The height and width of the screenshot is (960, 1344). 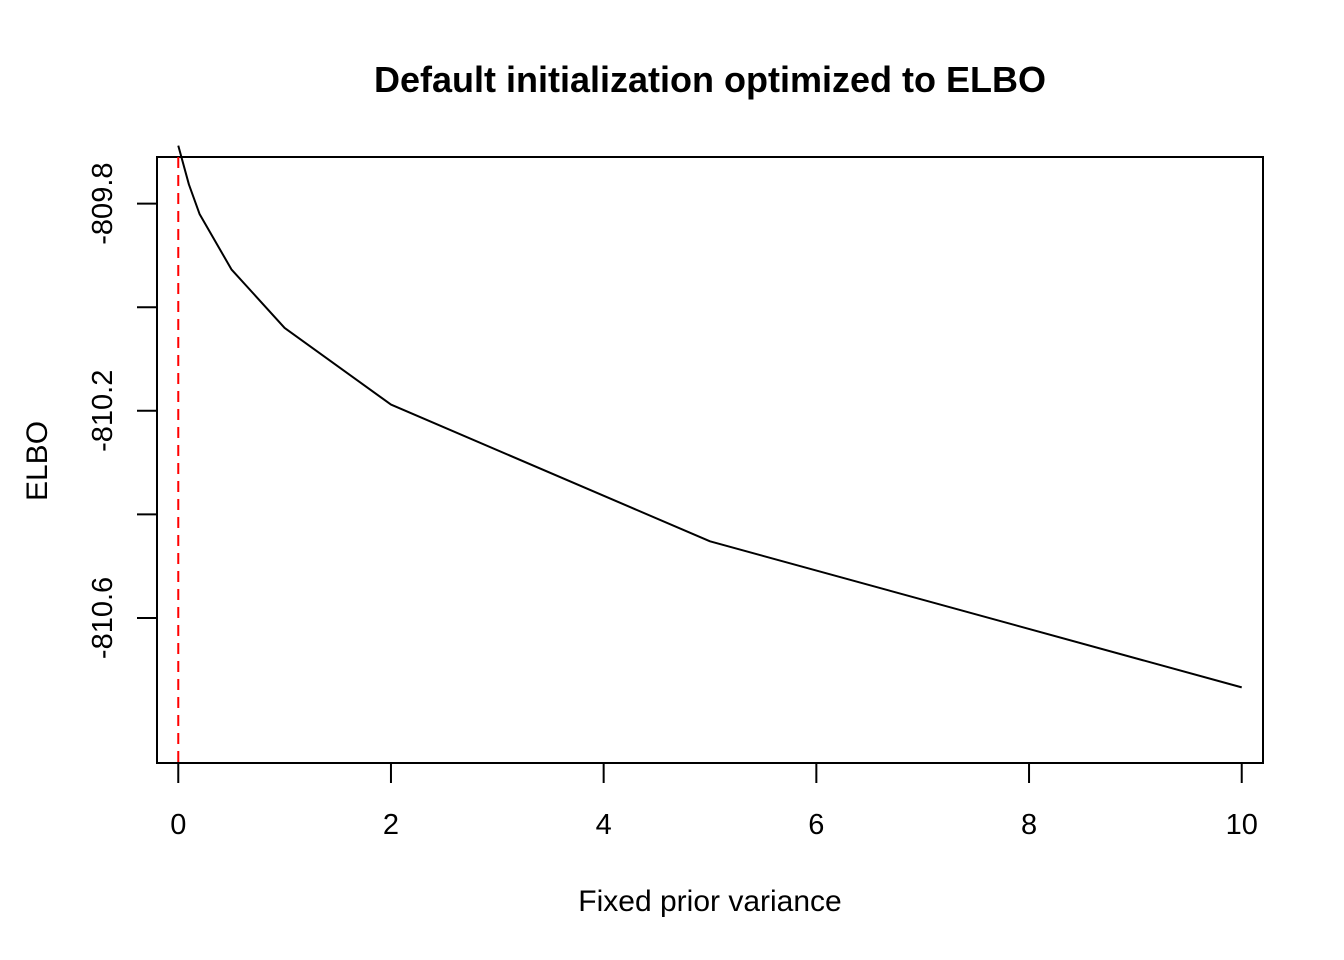 I want to click on x-tick-label: 10, so click(x=1242, y=825).